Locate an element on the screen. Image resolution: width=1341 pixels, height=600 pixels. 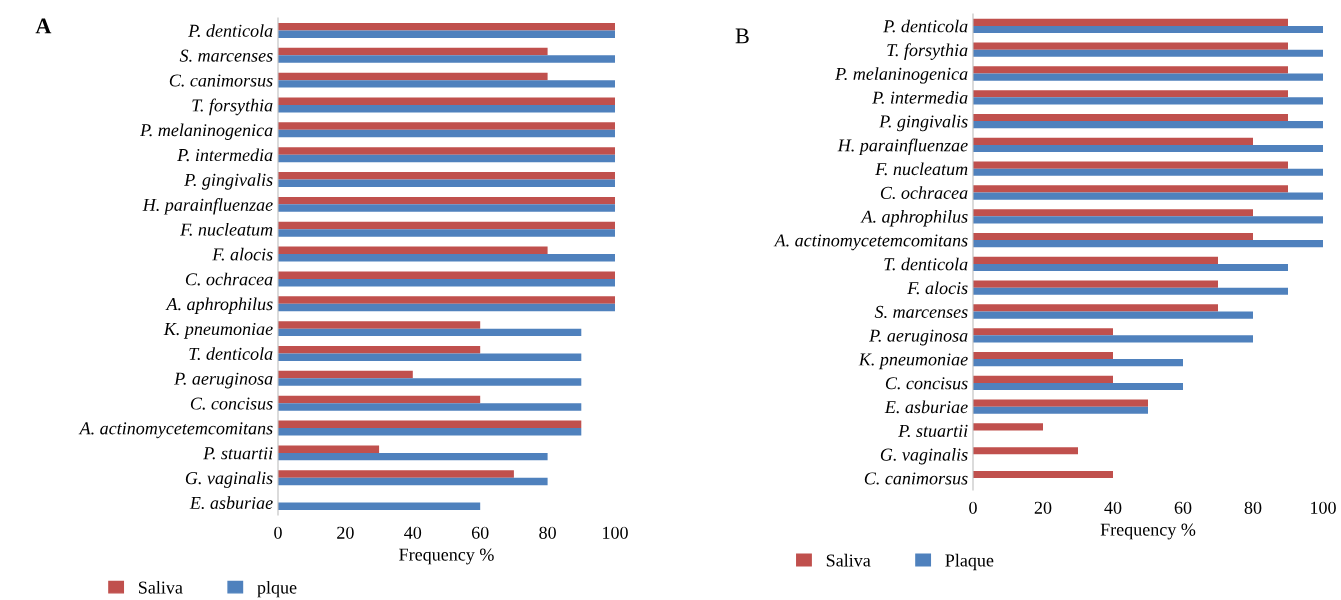
text: A is located at coordinates (43, 26).